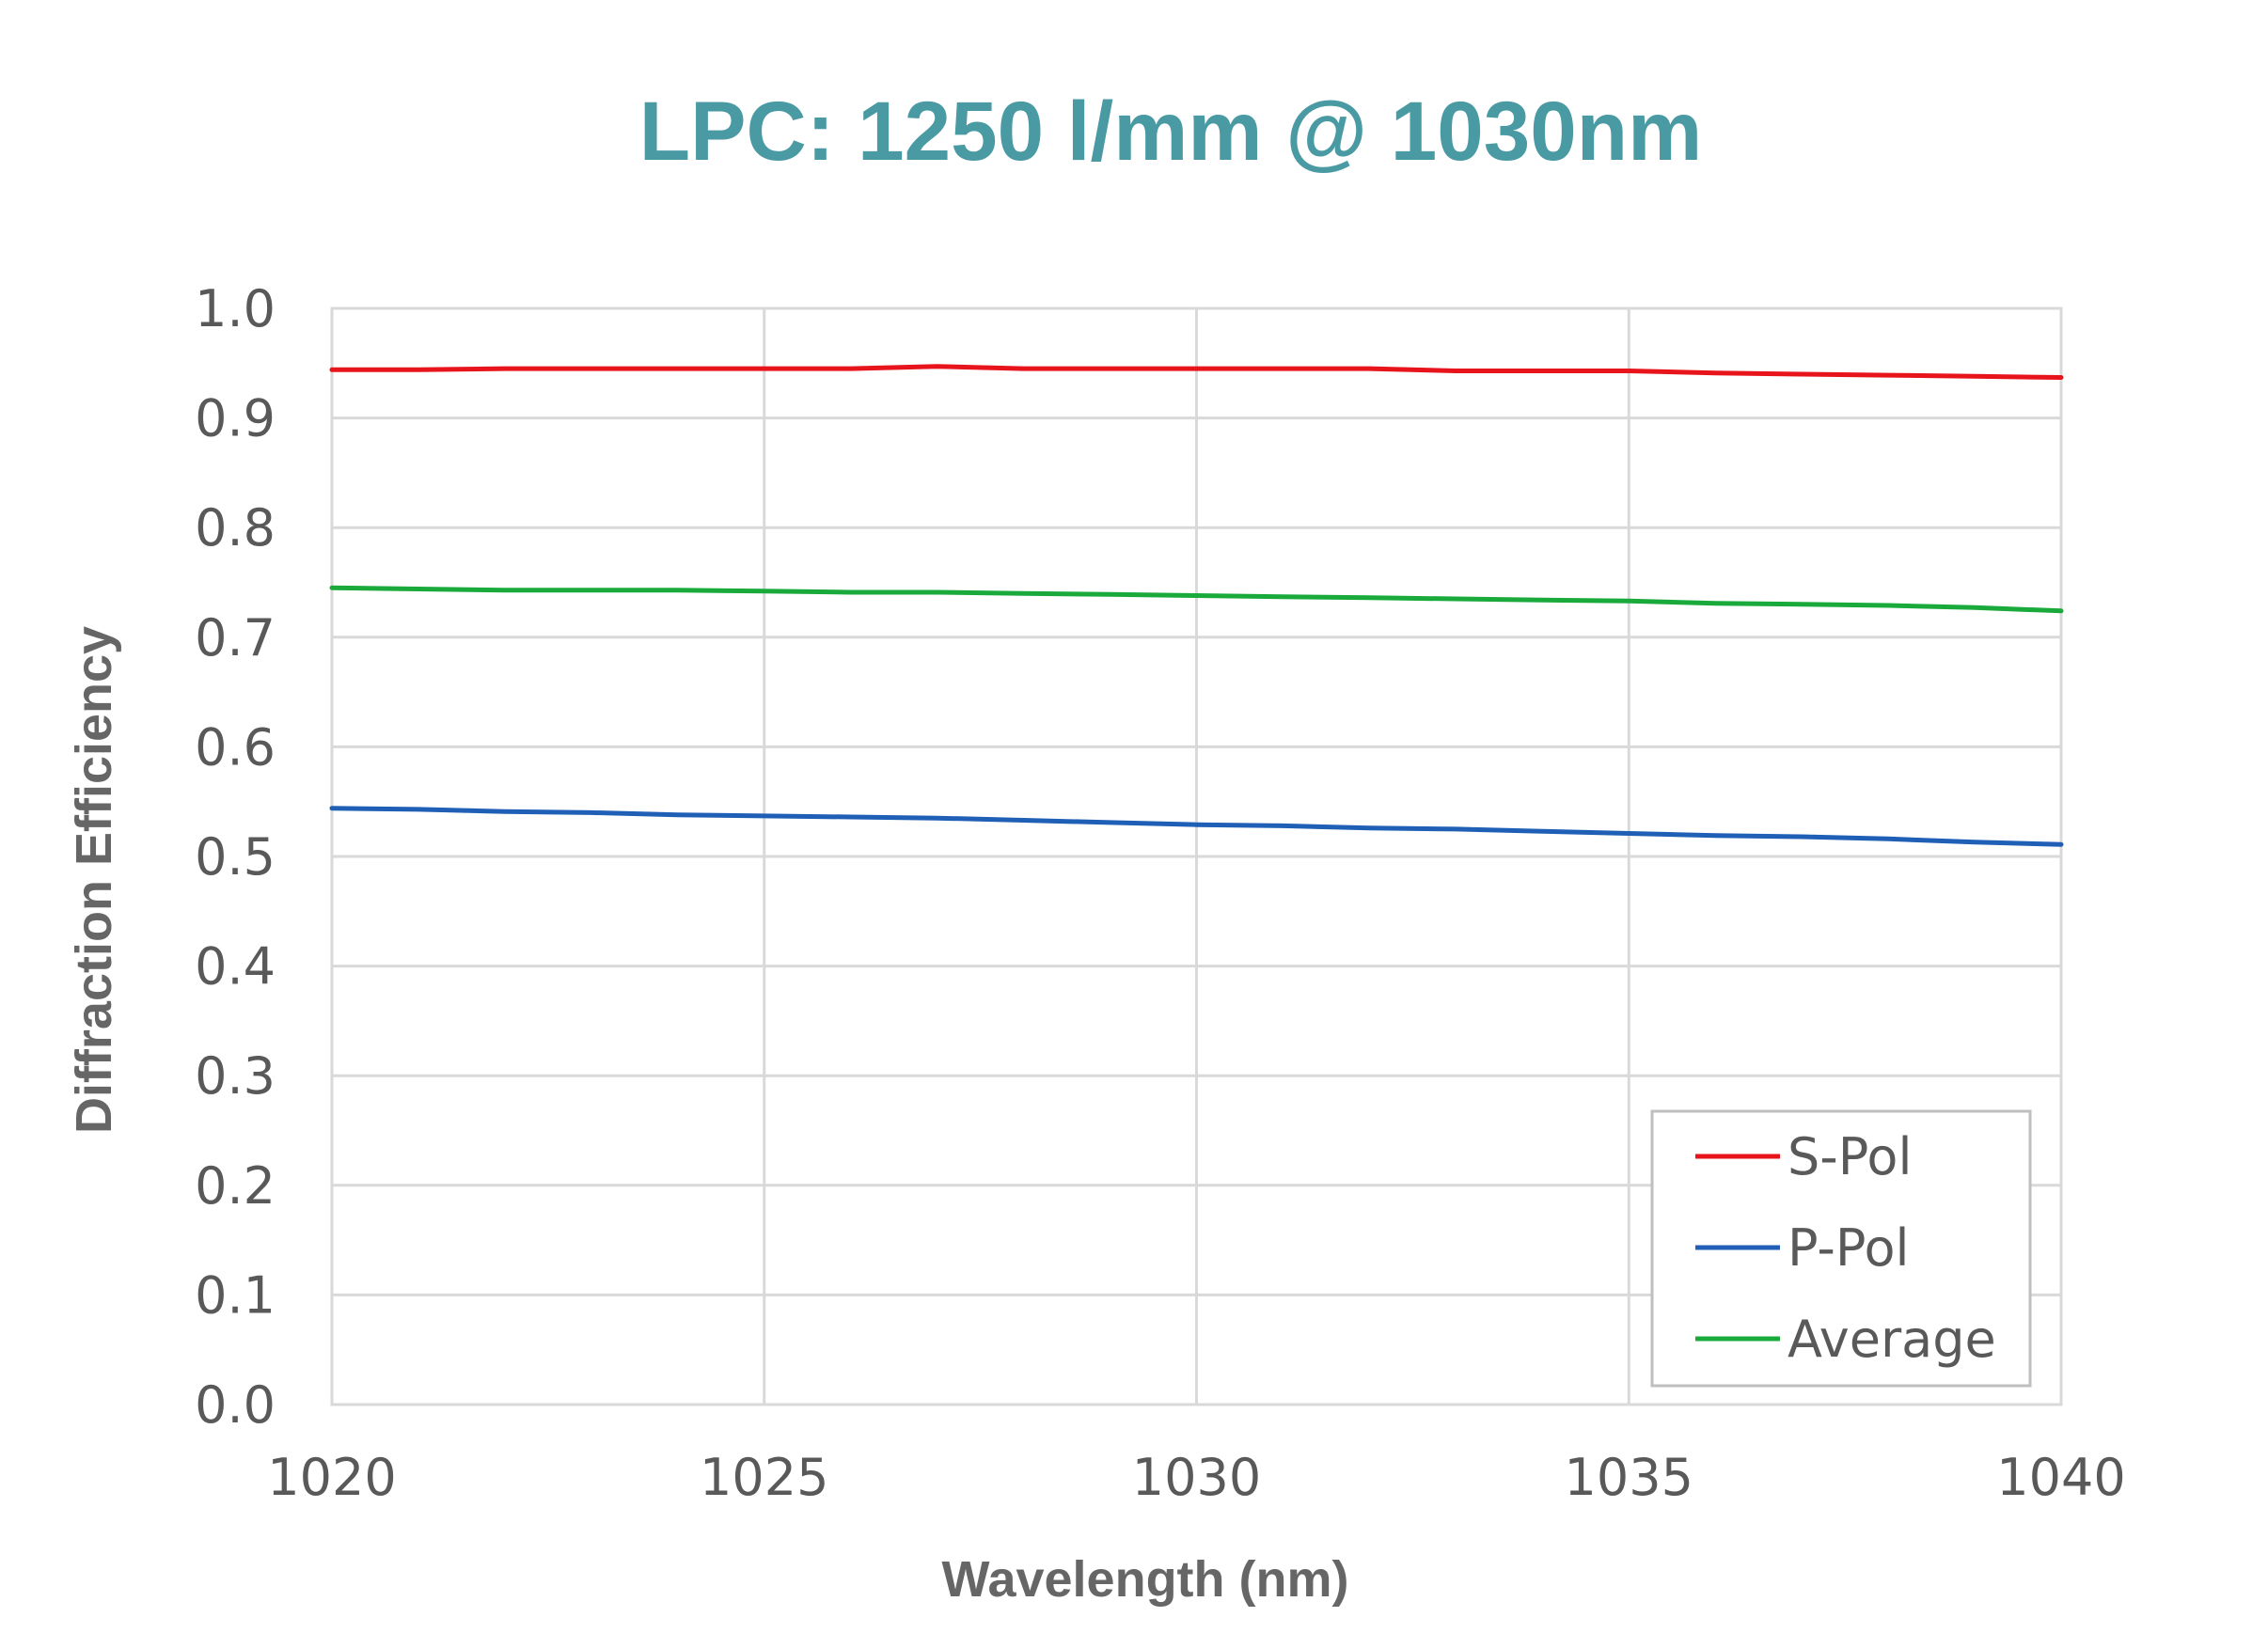 The width and height of the screenshot is (2268, 1633). Describe the element at coordinates (236, 1405) in the screenshot. I see `y-tick-label: 0.0` at that location.